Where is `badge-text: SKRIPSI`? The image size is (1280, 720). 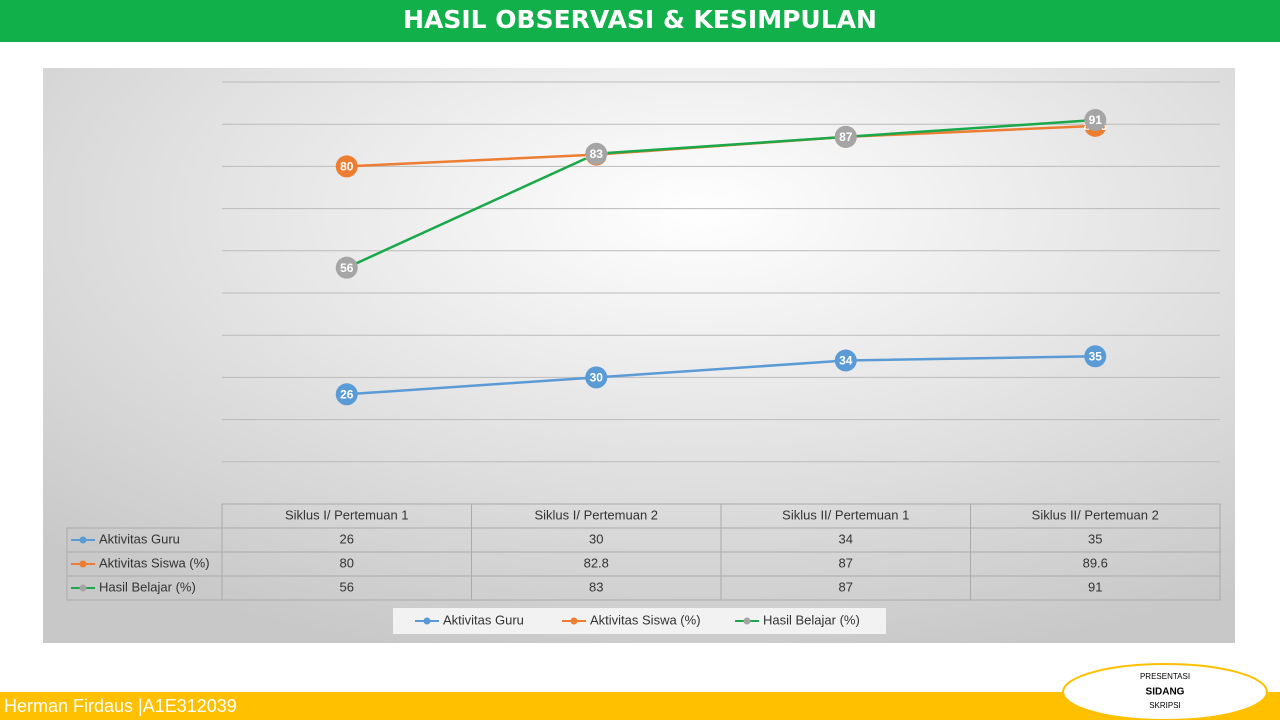 badge-text: SKRIPSI is located at coordinates (1165, 705).